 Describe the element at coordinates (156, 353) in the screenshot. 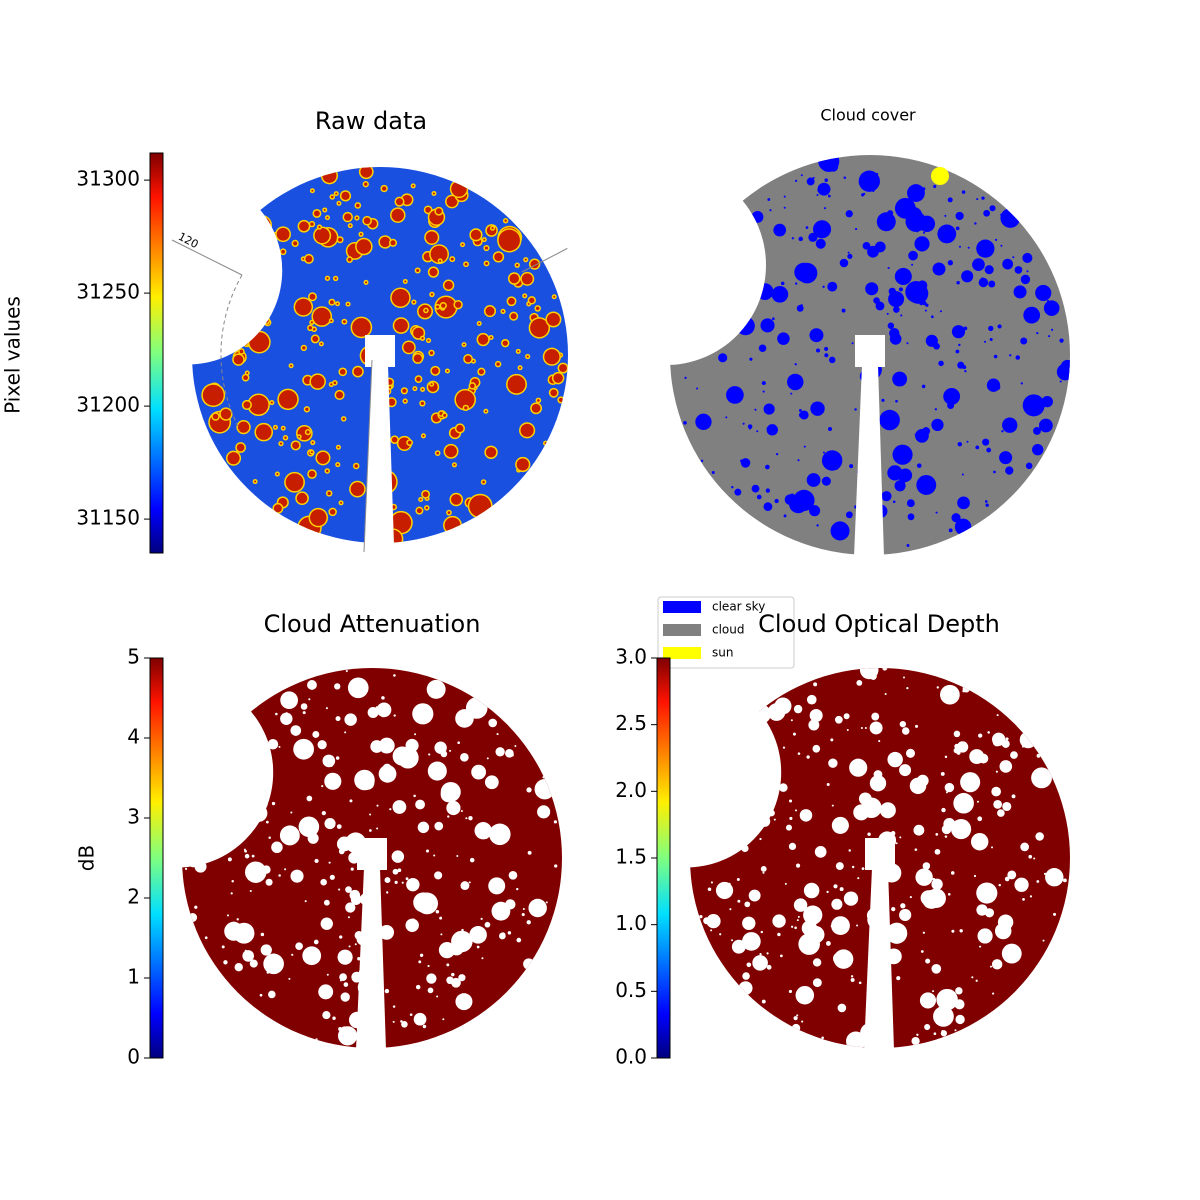

I see `colorbar` at that location.